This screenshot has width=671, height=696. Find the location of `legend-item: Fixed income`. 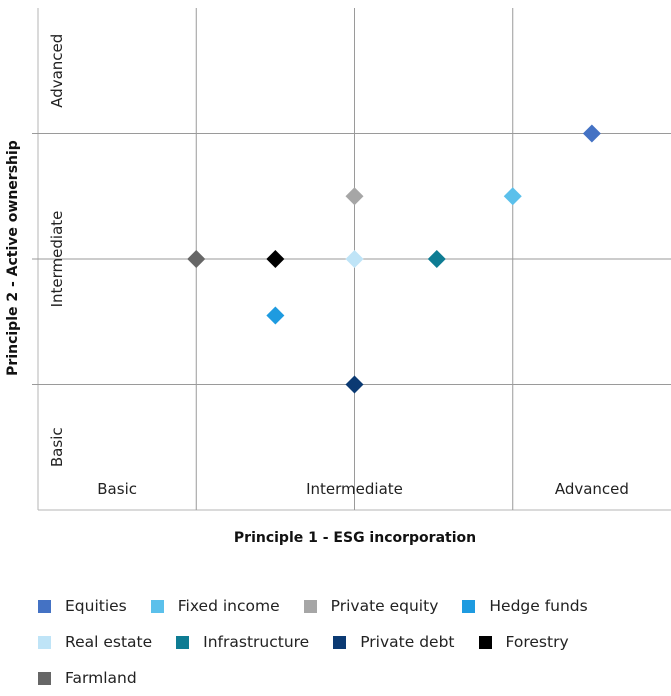

legend-item: Fixed income is located at coordinates (215, 606).